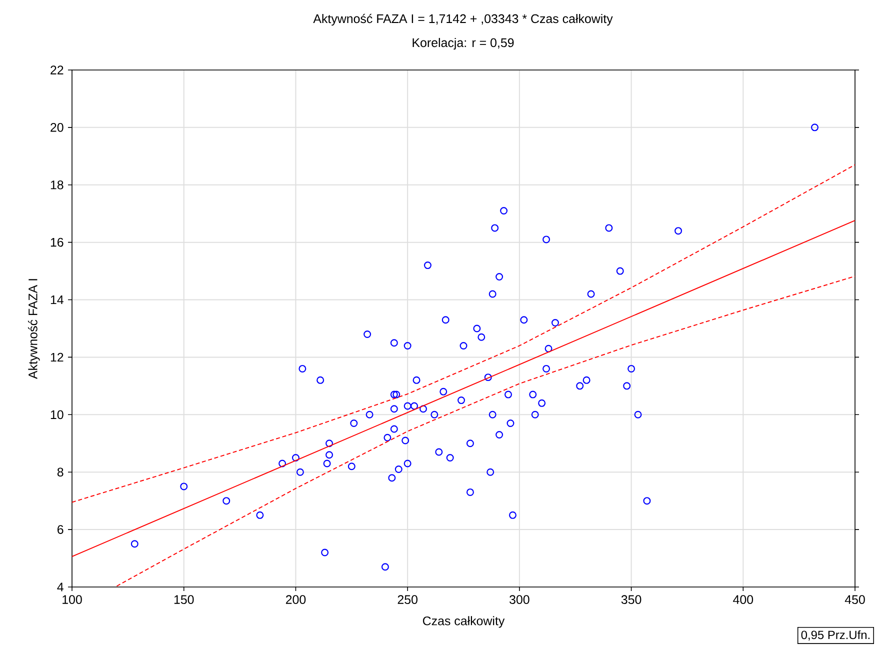  Describe the element at coordinates (60, 587) in the screenshot. I see `y-tick-label: 4` at that location.